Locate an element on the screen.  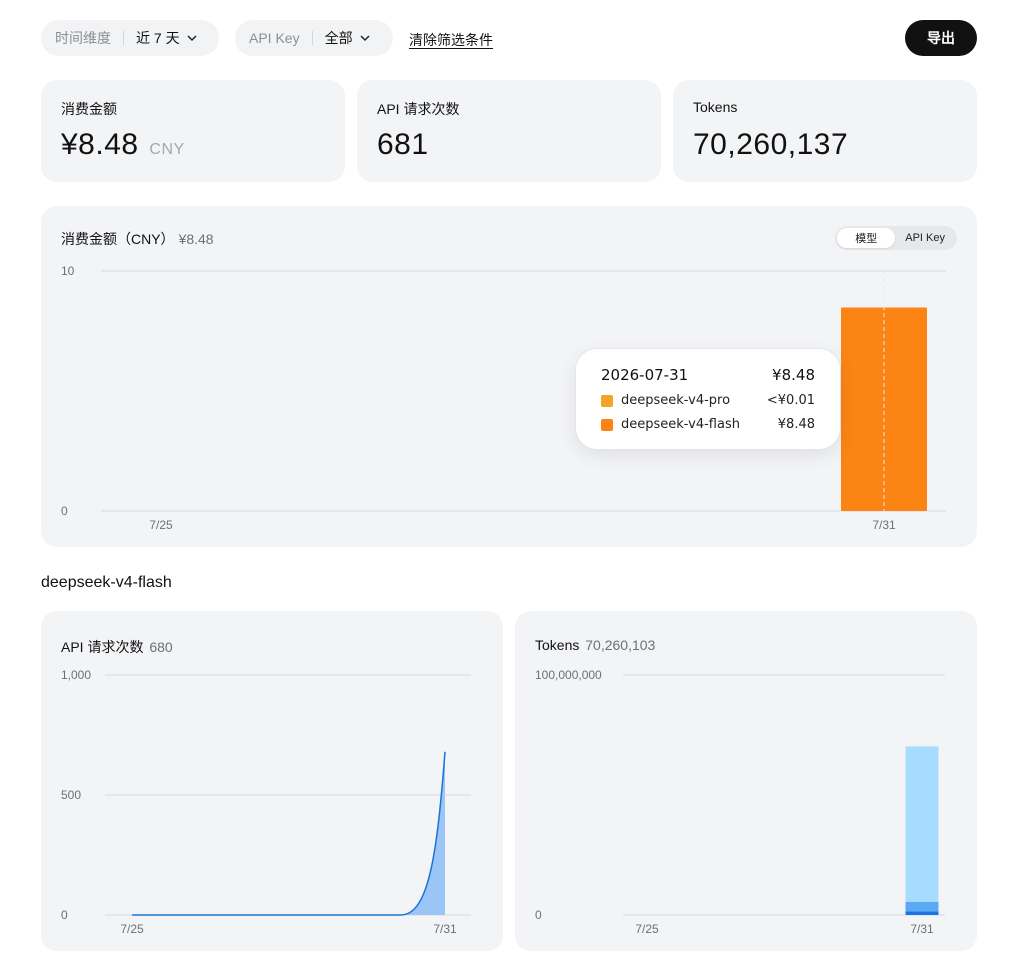
time-filter-label: 时间维度 is located at coordinates (83, 38).